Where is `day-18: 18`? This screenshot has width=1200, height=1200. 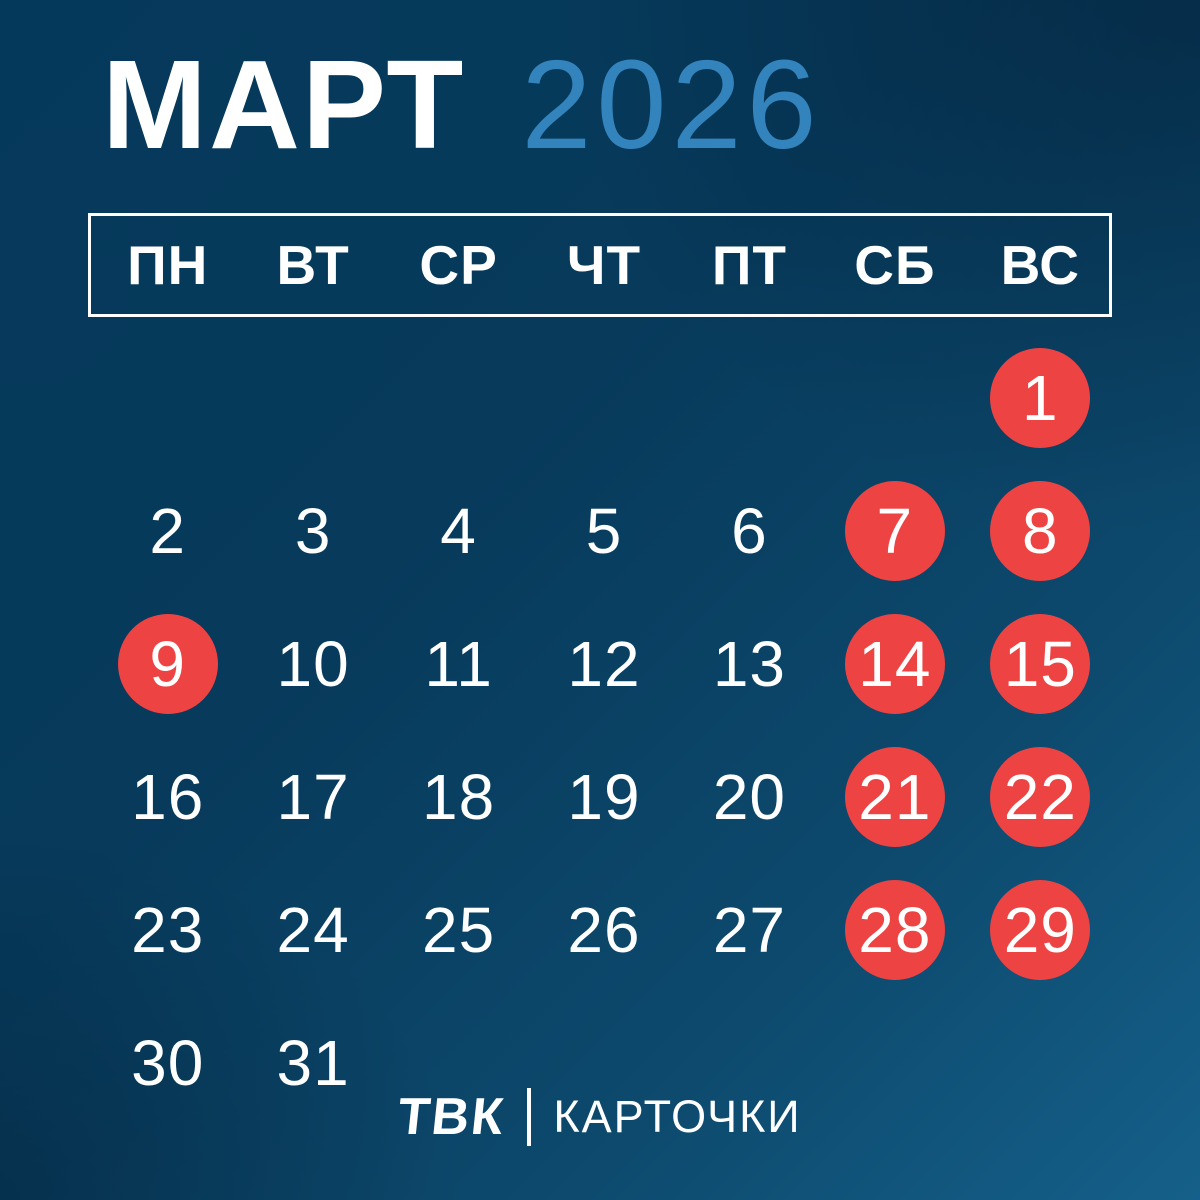
day-18: 18 is located at coordinates (458, 796).